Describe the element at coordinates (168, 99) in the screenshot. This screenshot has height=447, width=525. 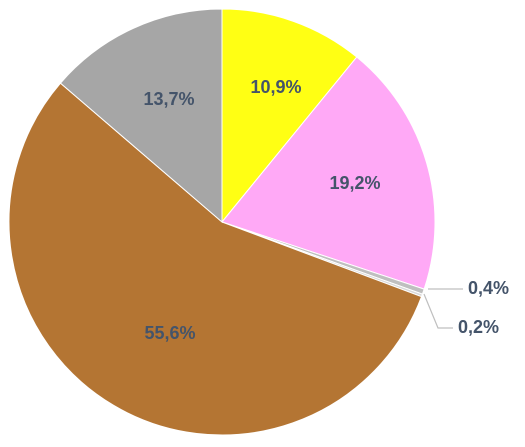
I see `slice-label: 13,7%` at that location.